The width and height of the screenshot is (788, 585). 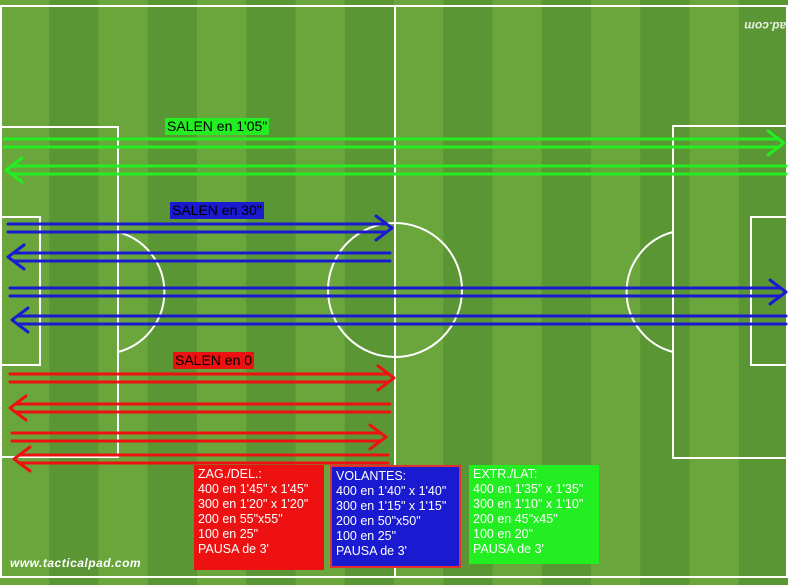 What do you see at coordinates (76, 563) in the screenshot?
I see `watermark-bottom: www.tacticalpad.com` at bounding box center [76, 563].